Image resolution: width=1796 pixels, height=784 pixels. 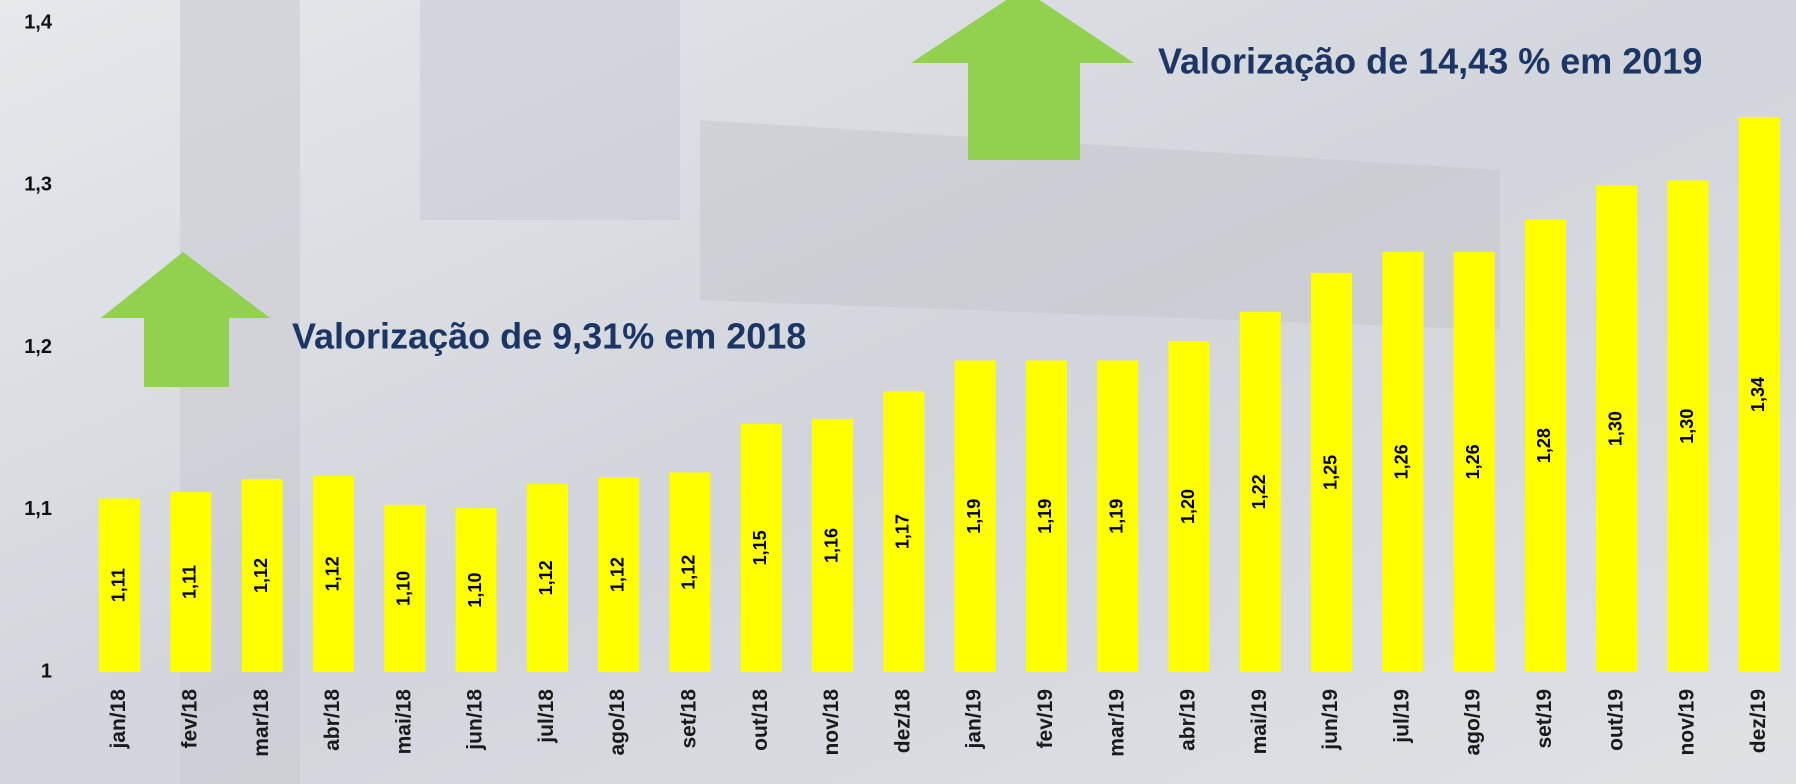 What do you see at coordinates (1116, 723) in the screenshot?
I see `x-tick-label: mar/19` at bounding box center [1116, 723].